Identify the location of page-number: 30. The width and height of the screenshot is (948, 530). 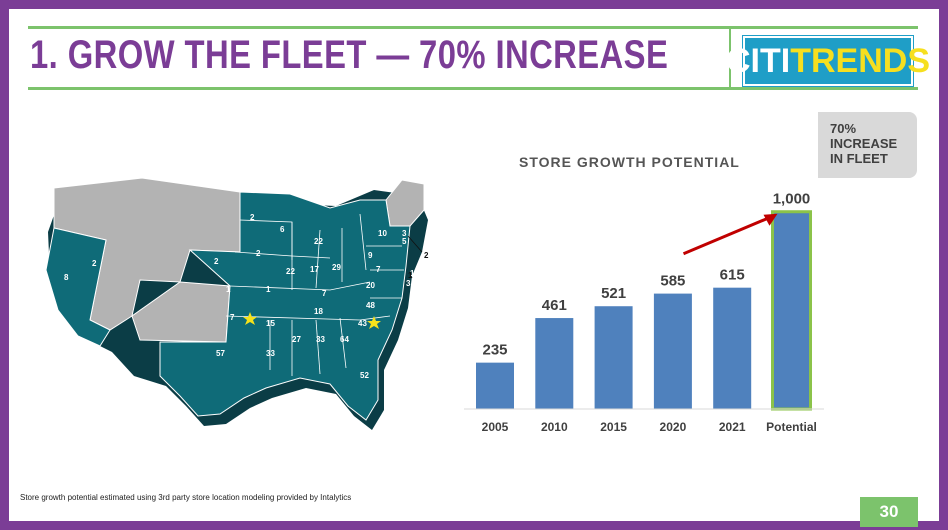
(889, 512).